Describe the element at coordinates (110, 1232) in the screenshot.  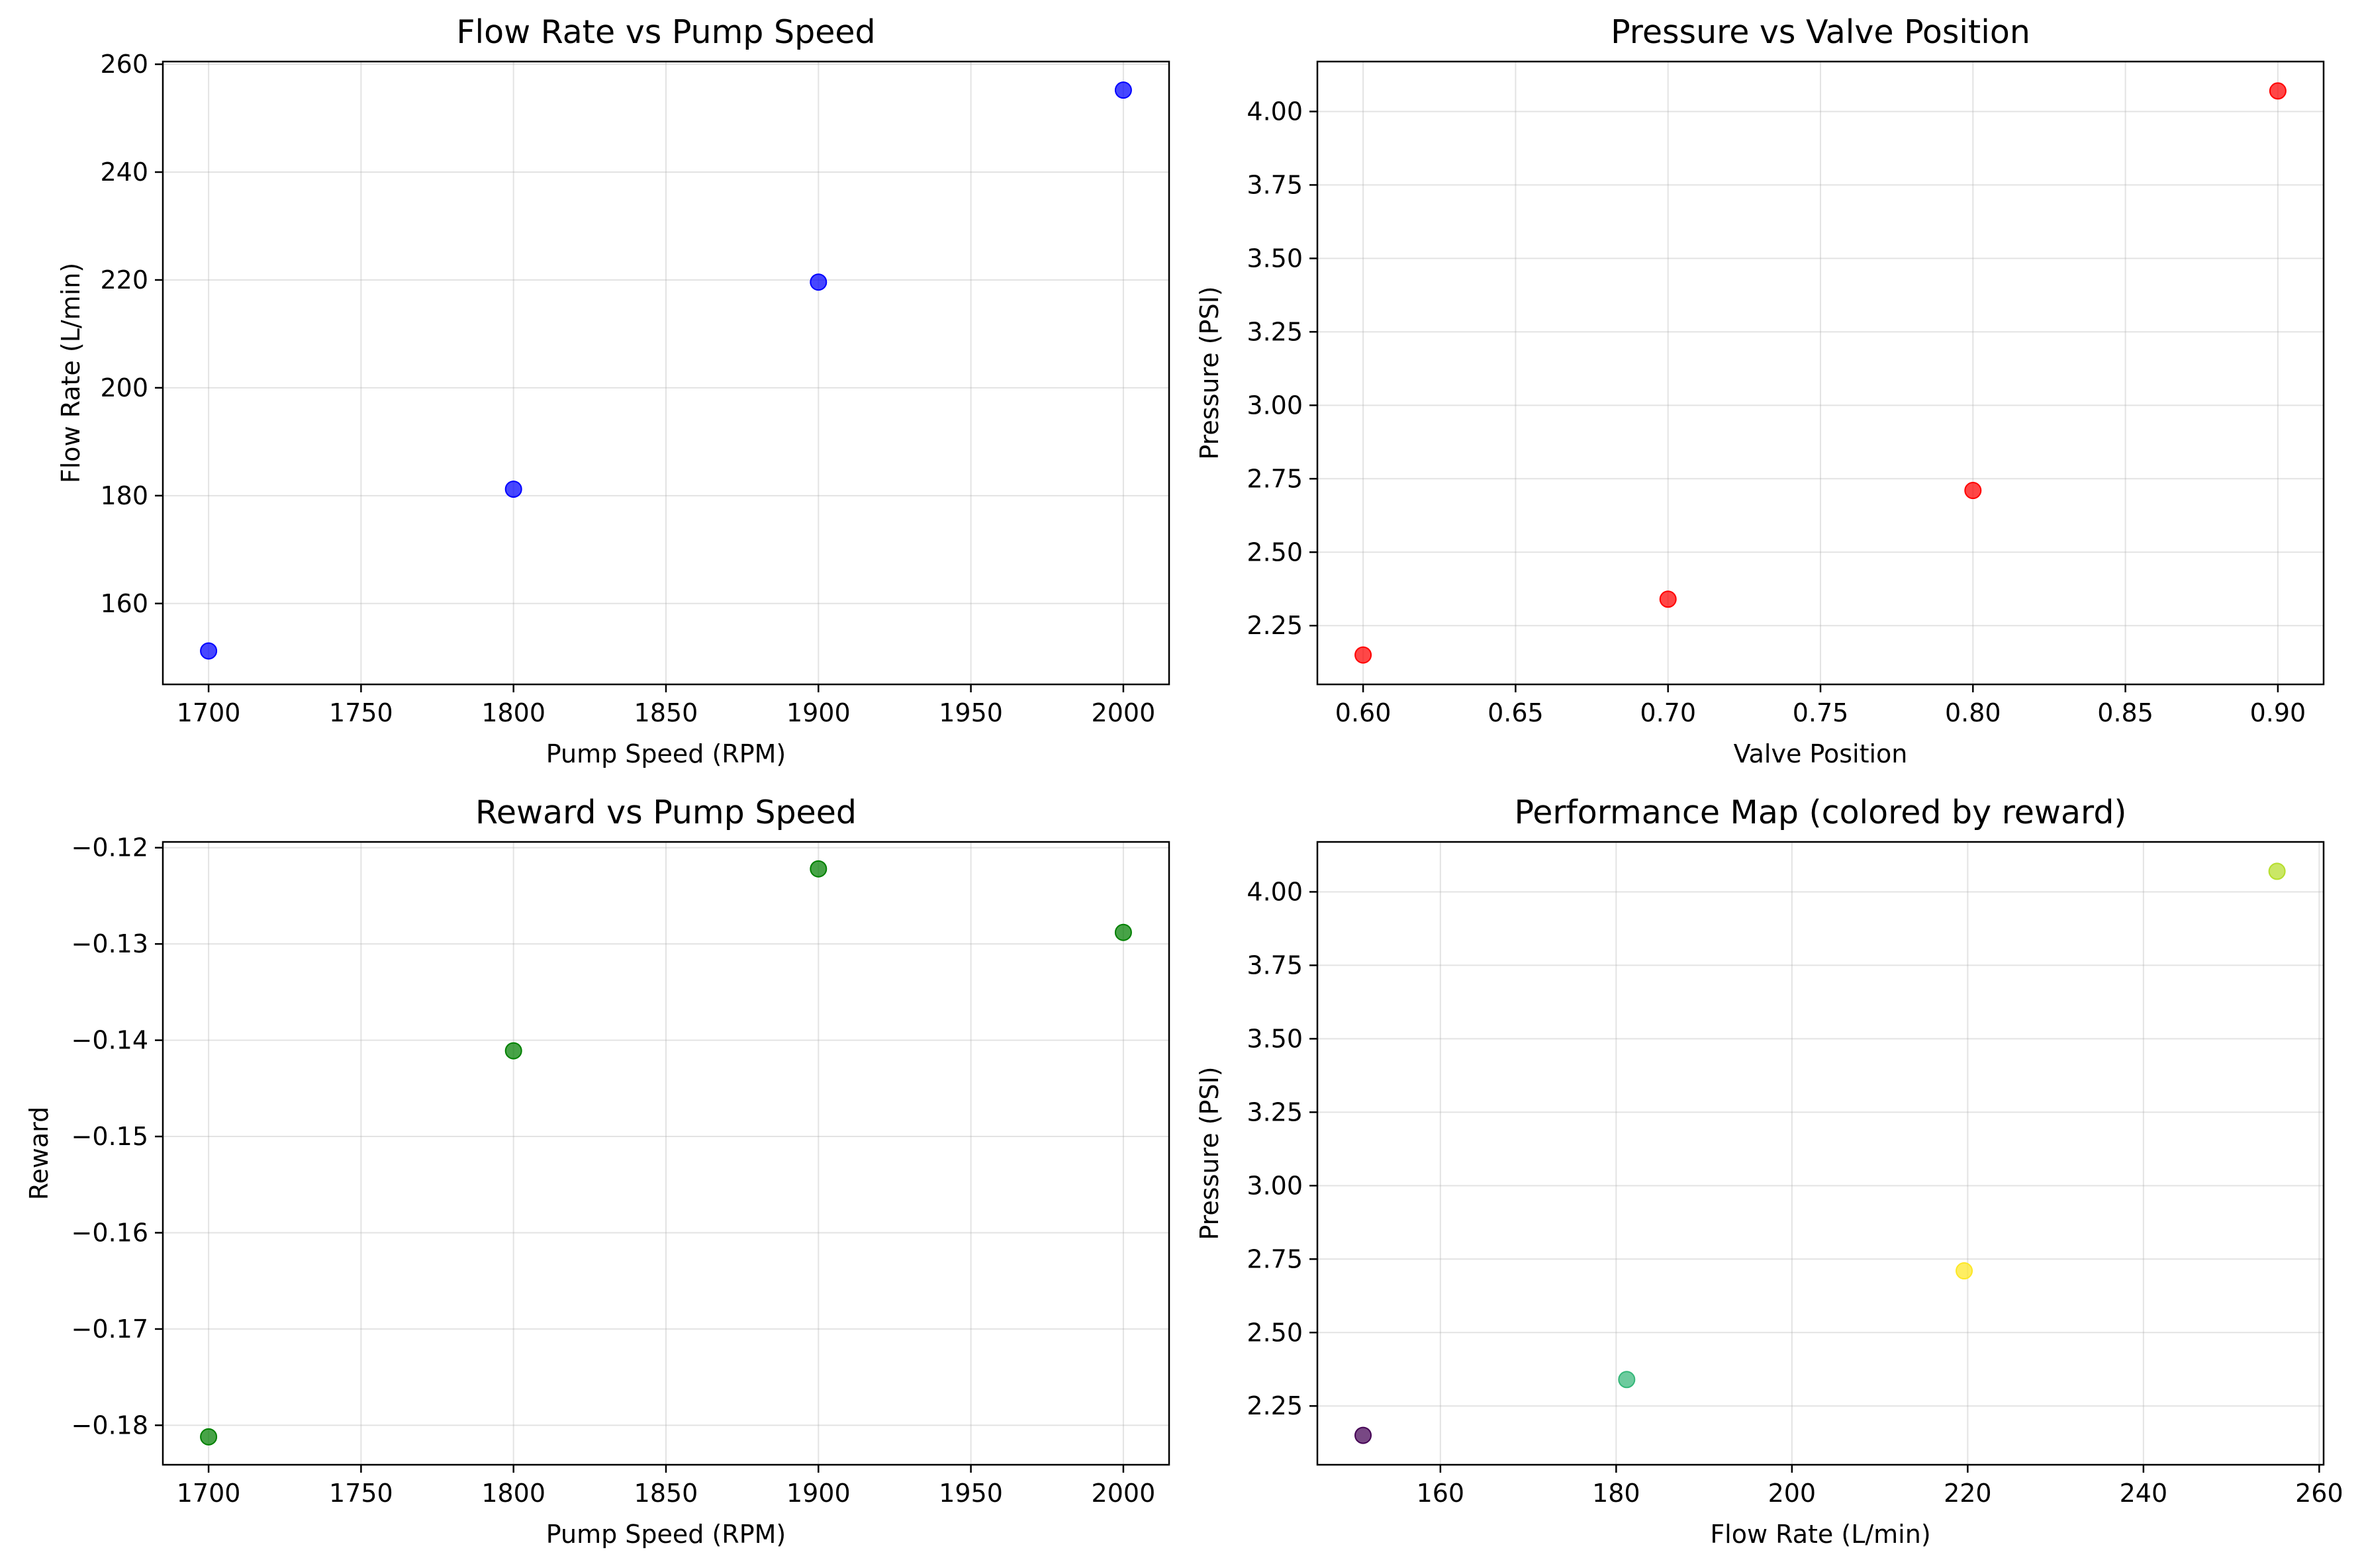
I see `y-tick-label: −0.16` at that location.